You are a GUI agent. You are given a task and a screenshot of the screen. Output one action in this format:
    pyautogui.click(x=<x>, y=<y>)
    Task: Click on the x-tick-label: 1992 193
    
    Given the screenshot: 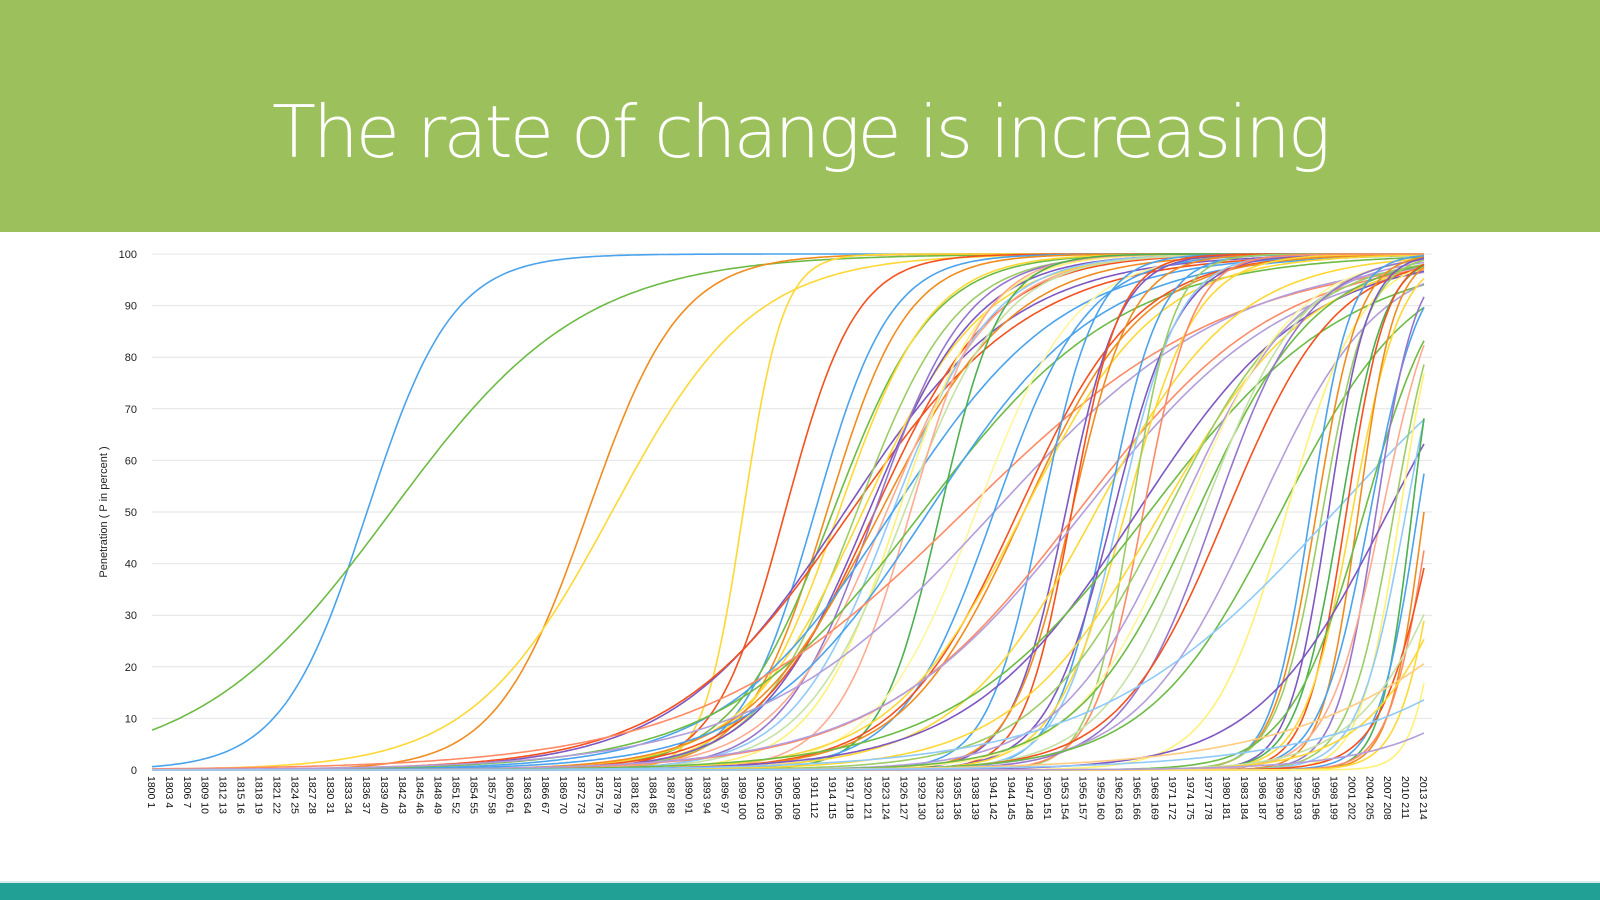 What is the action you would take?
    pyautogui.click(x=1298, y=798)
    